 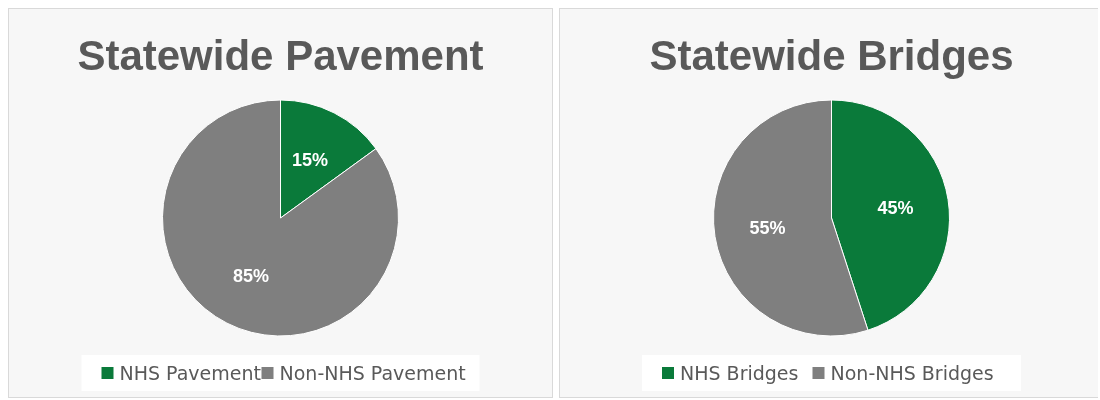 What do you see at coordinates (739, 373) in the screenshot?
I see `legend-label: NHS Bridges` at bounding box center [739, 373].